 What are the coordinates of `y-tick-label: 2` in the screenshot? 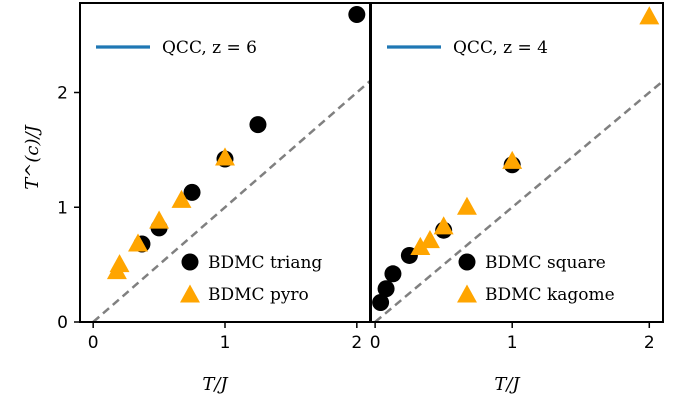 It's located at (62, 94).